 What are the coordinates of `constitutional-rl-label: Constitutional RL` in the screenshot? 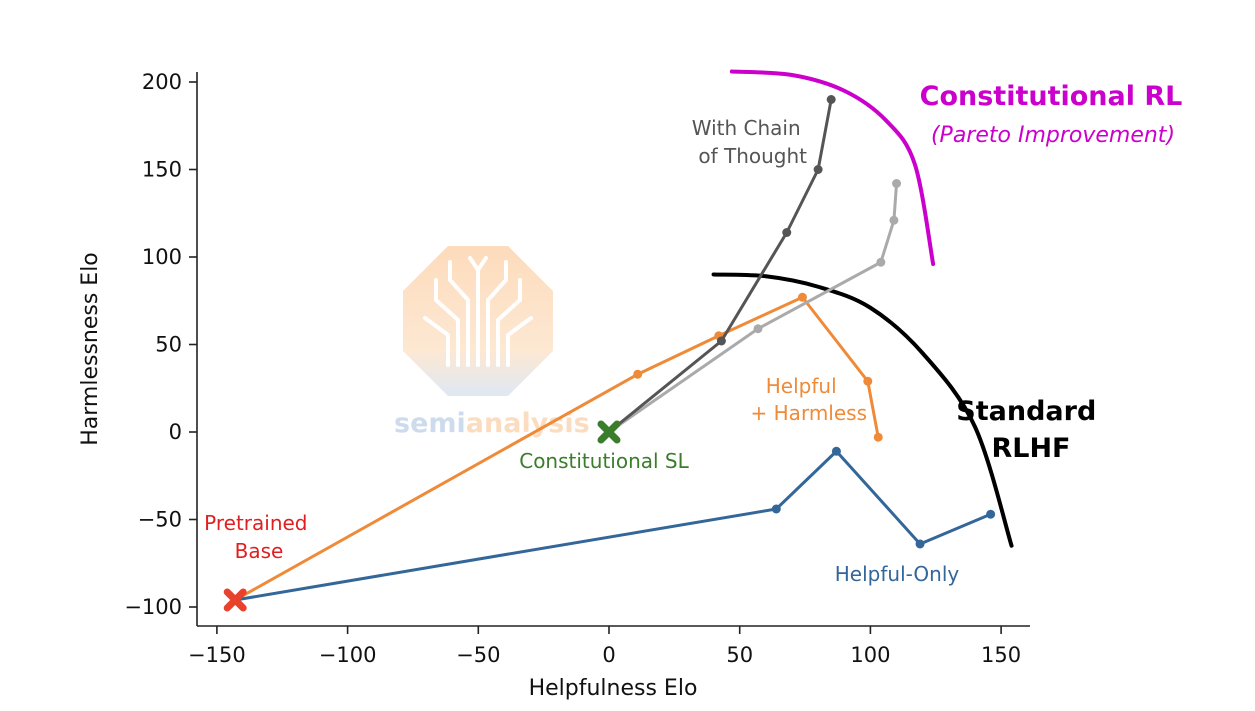 It's located at (1051, 96).